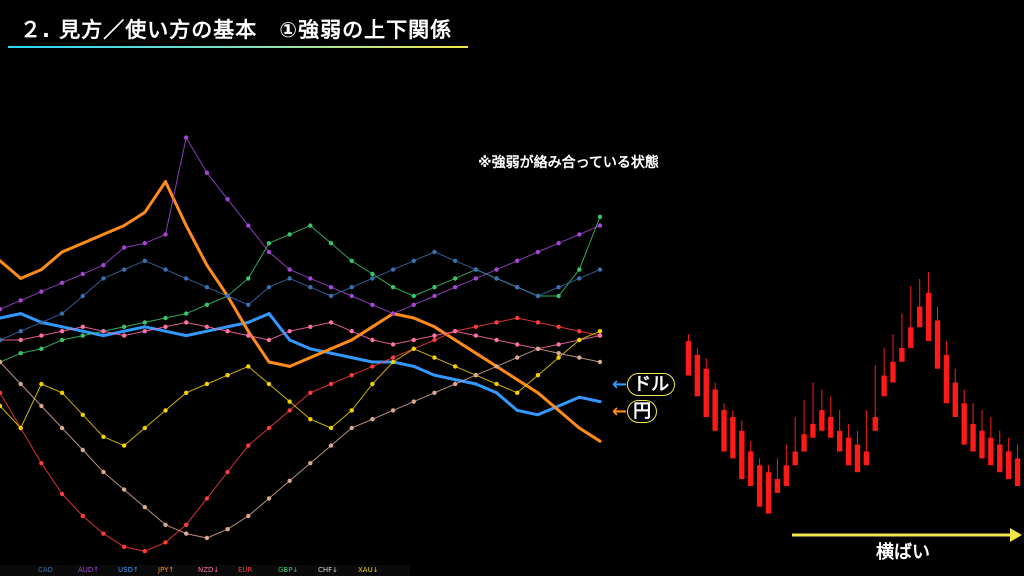 This screenshot has width=1024, height=576. Describe the element at coordinates (238, 47) in the screenshot. I see `title-underline` at that location.